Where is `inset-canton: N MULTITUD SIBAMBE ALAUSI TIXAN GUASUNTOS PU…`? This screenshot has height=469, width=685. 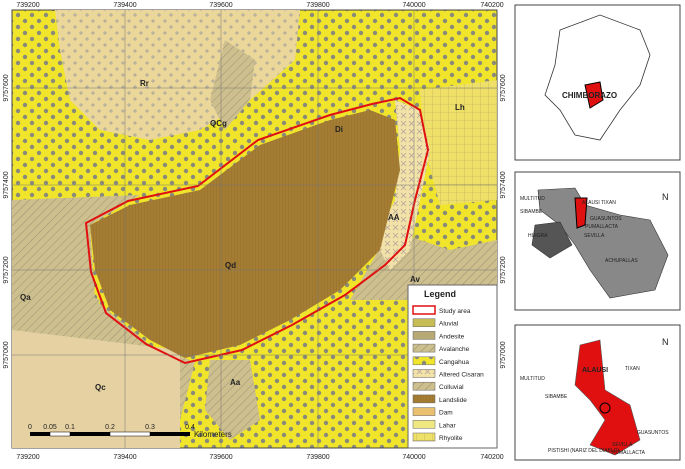 inset-canton: N MULTITUD SIBAMBE ALAUSI TIXAN GUASUNTOS PU… is located at coordinates (597, 241).